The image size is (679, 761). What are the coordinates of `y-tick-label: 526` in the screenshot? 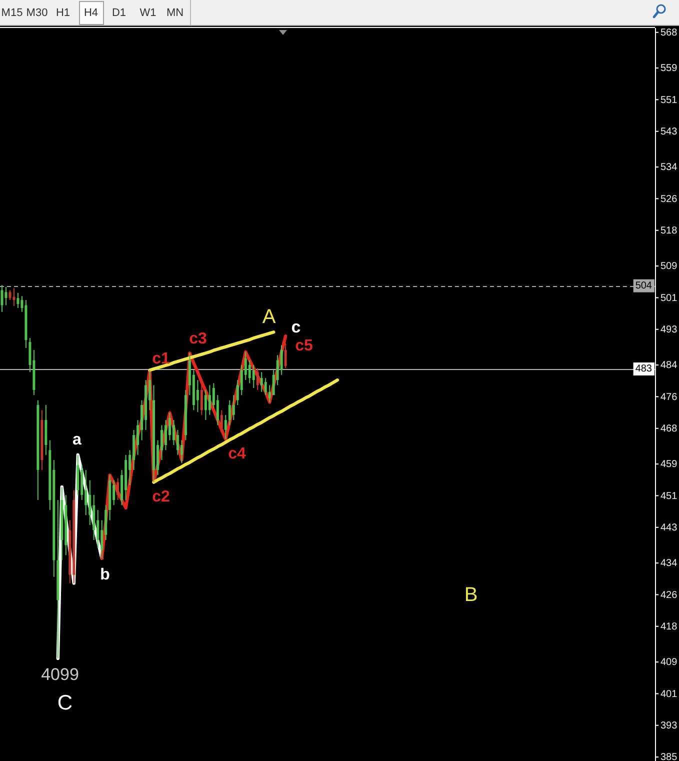 It's located at (669, 199).